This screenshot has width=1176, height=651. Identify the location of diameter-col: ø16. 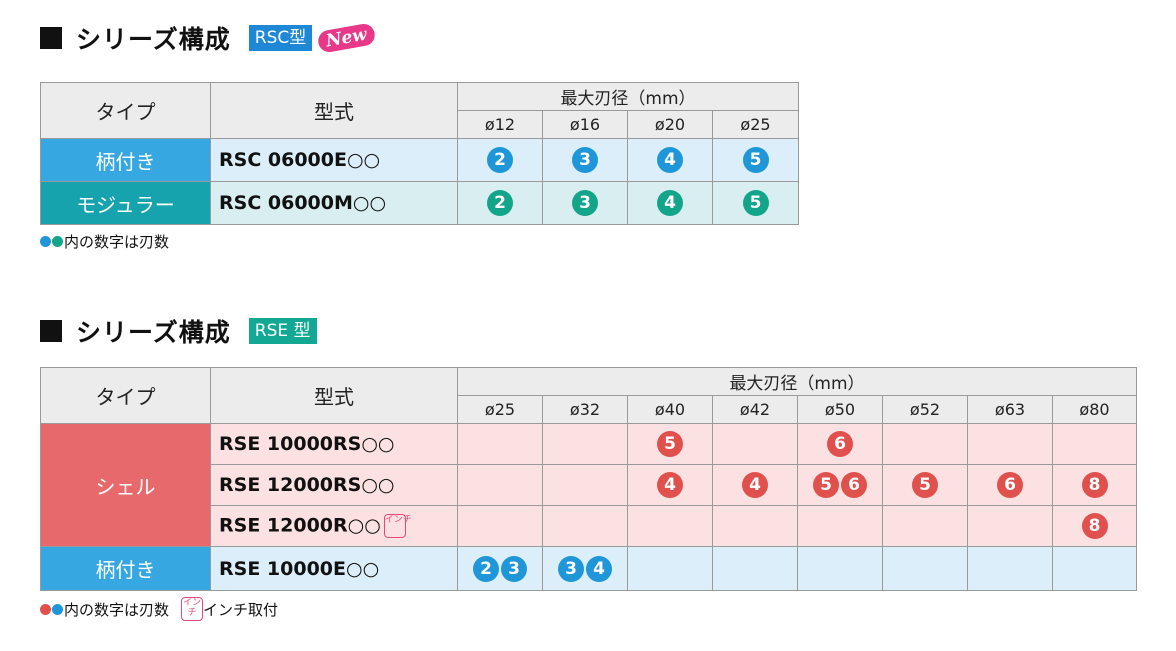
(585, 124).